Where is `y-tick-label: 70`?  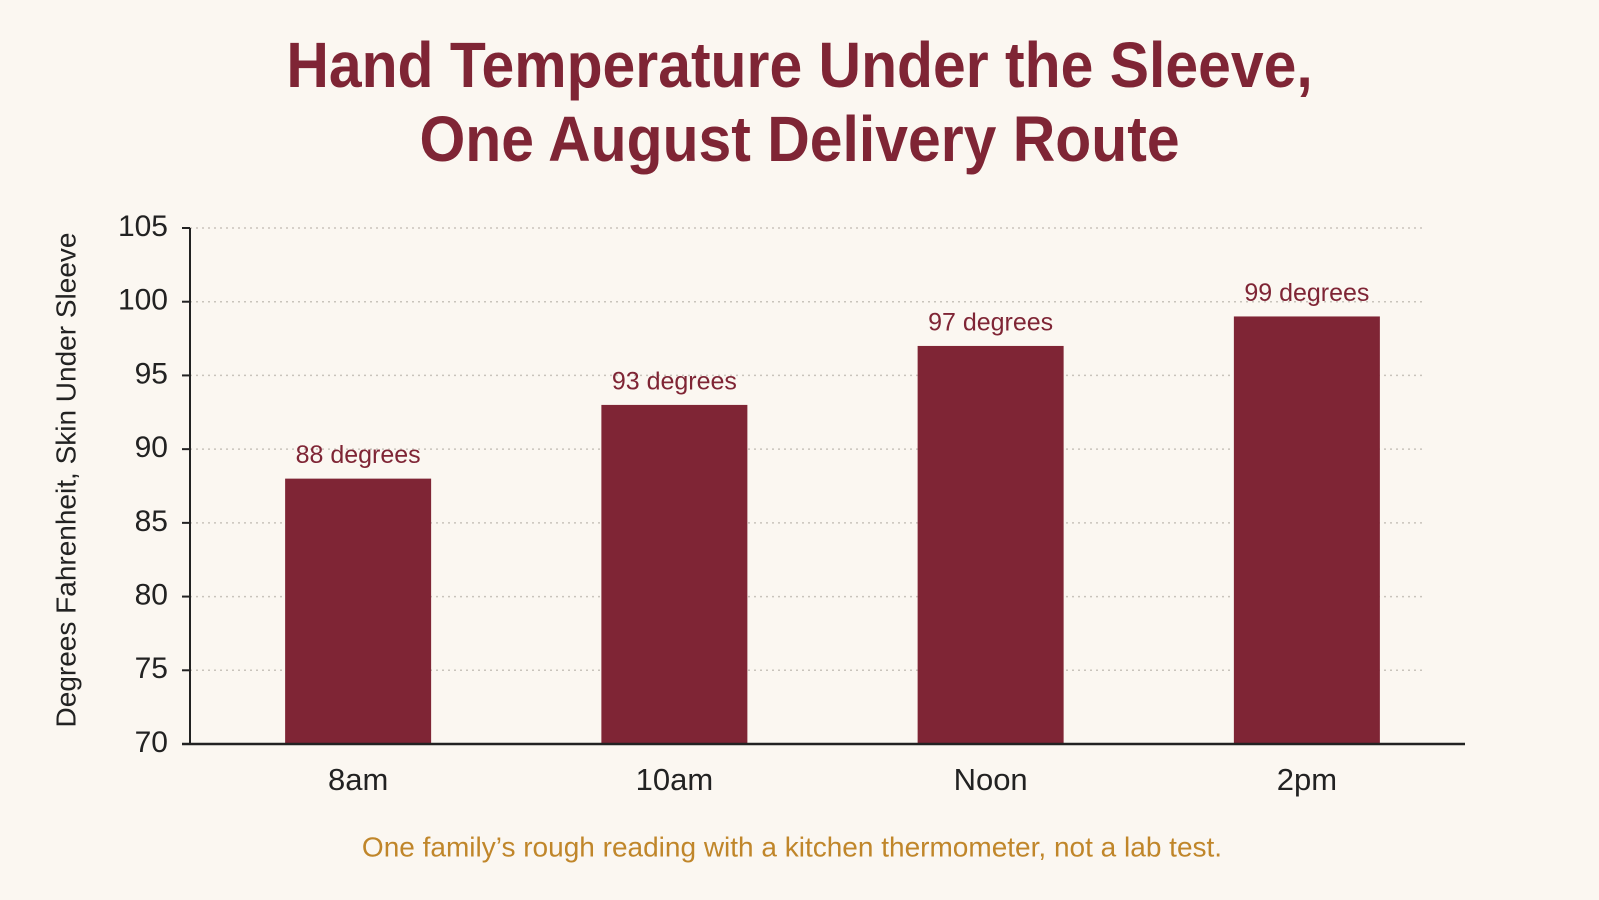 y-tick-label: 70 is located at coordinates (151, 742).